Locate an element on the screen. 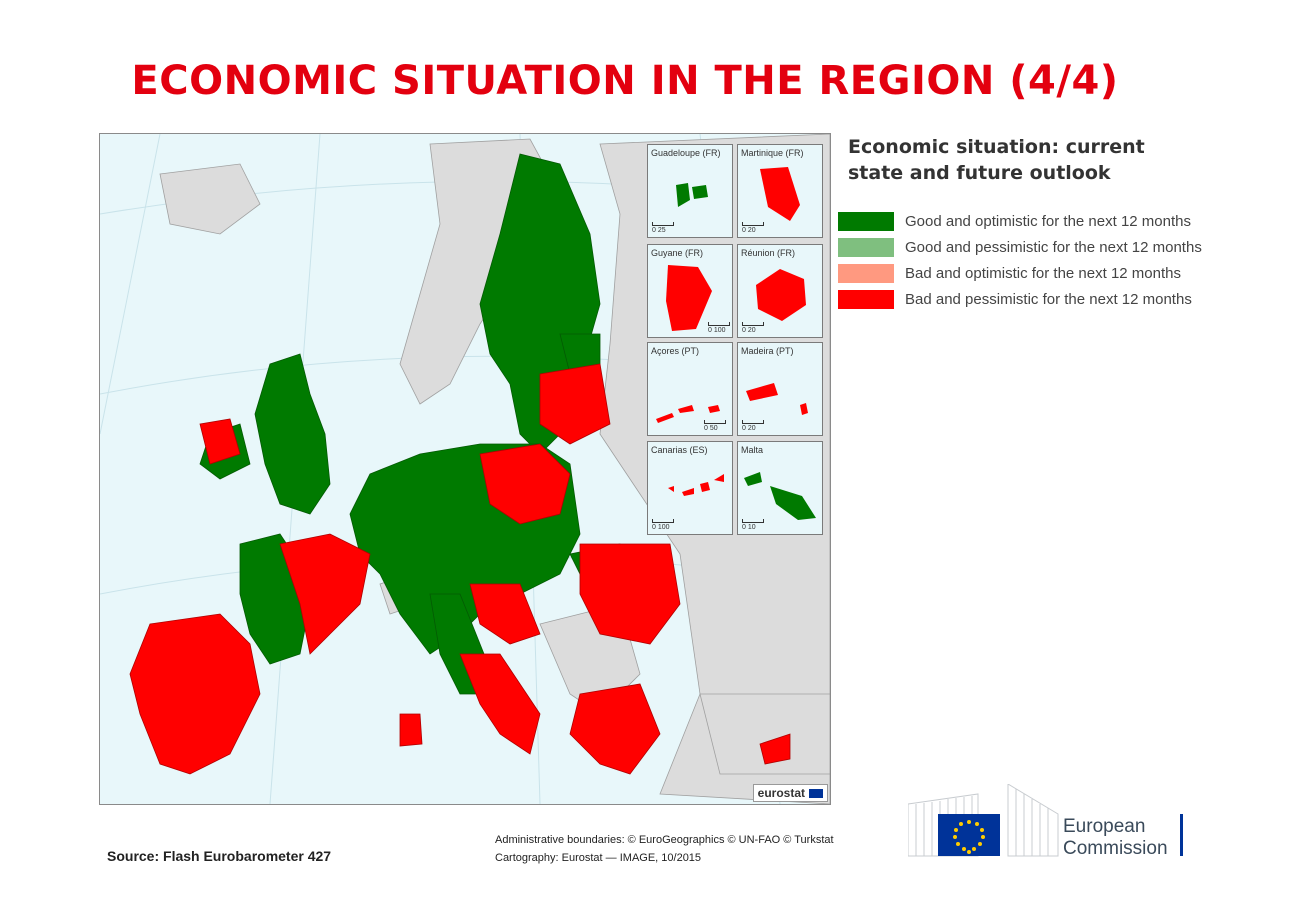 The image size is (1316, 911). greece-region is located at coordinates (615, 729).